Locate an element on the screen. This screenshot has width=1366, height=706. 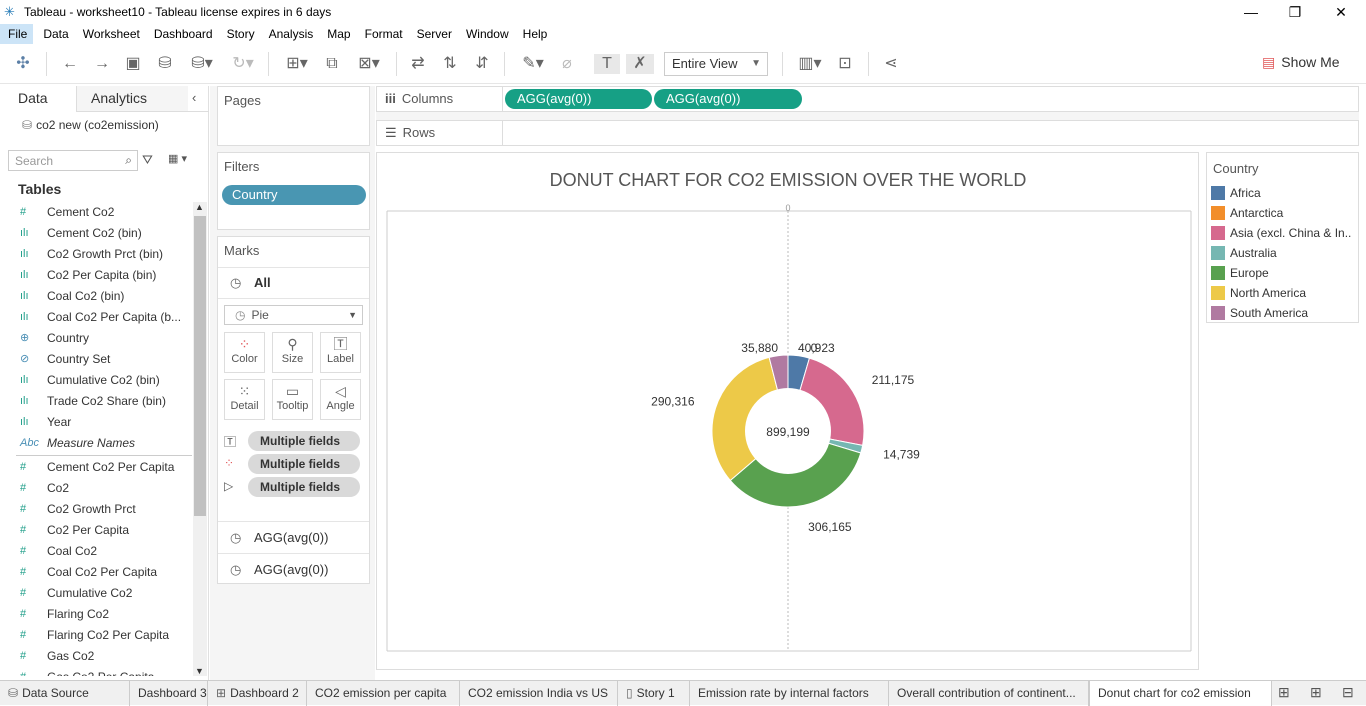
field-item: ılı Co2 Per Capita (bin) is located at coordinates (104, 275).